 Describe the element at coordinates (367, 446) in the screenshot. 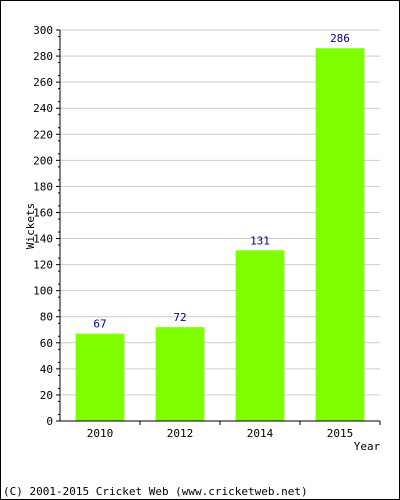

I see `x-axis-label: Year` at that location.